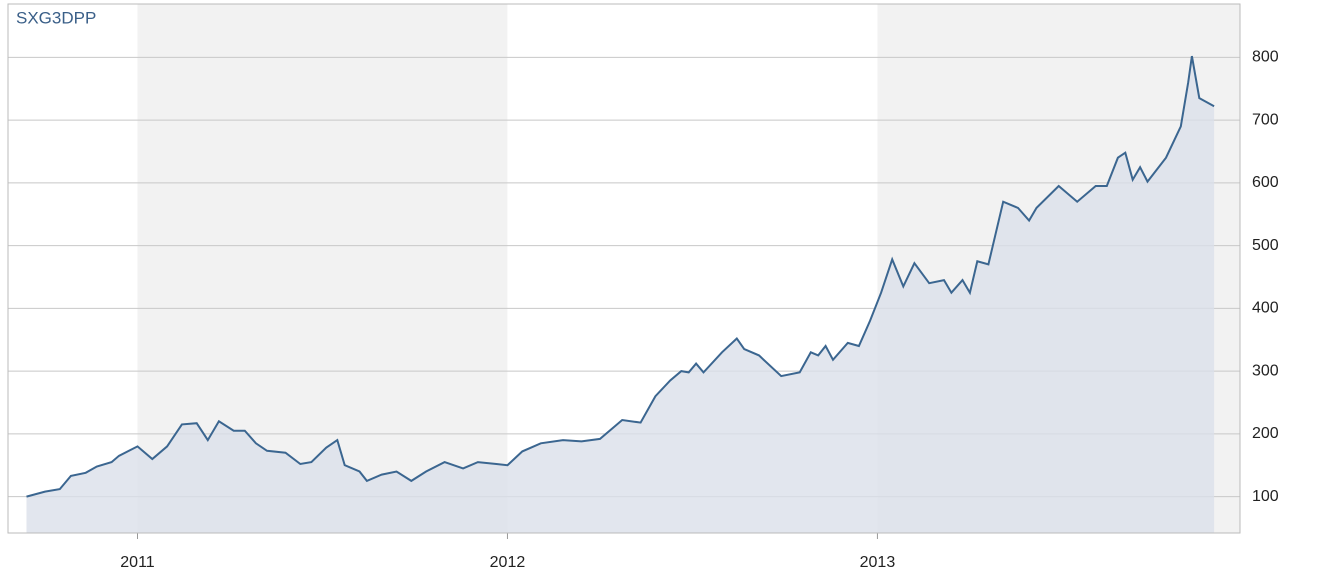  Describe the element at coordinates (878, 562) in the screenshot. I see `x-tick-label: 2013` at that location.